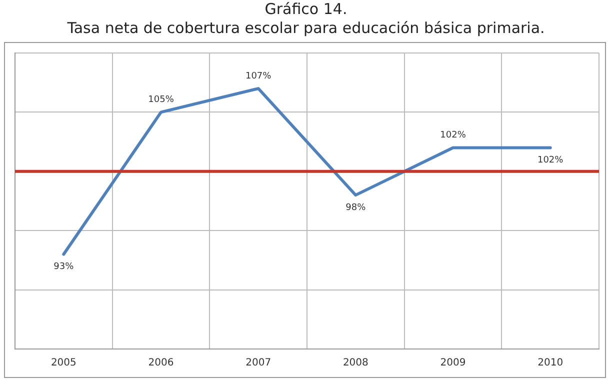  I want to click on x-tick-label: 2007, so click(259, 363).